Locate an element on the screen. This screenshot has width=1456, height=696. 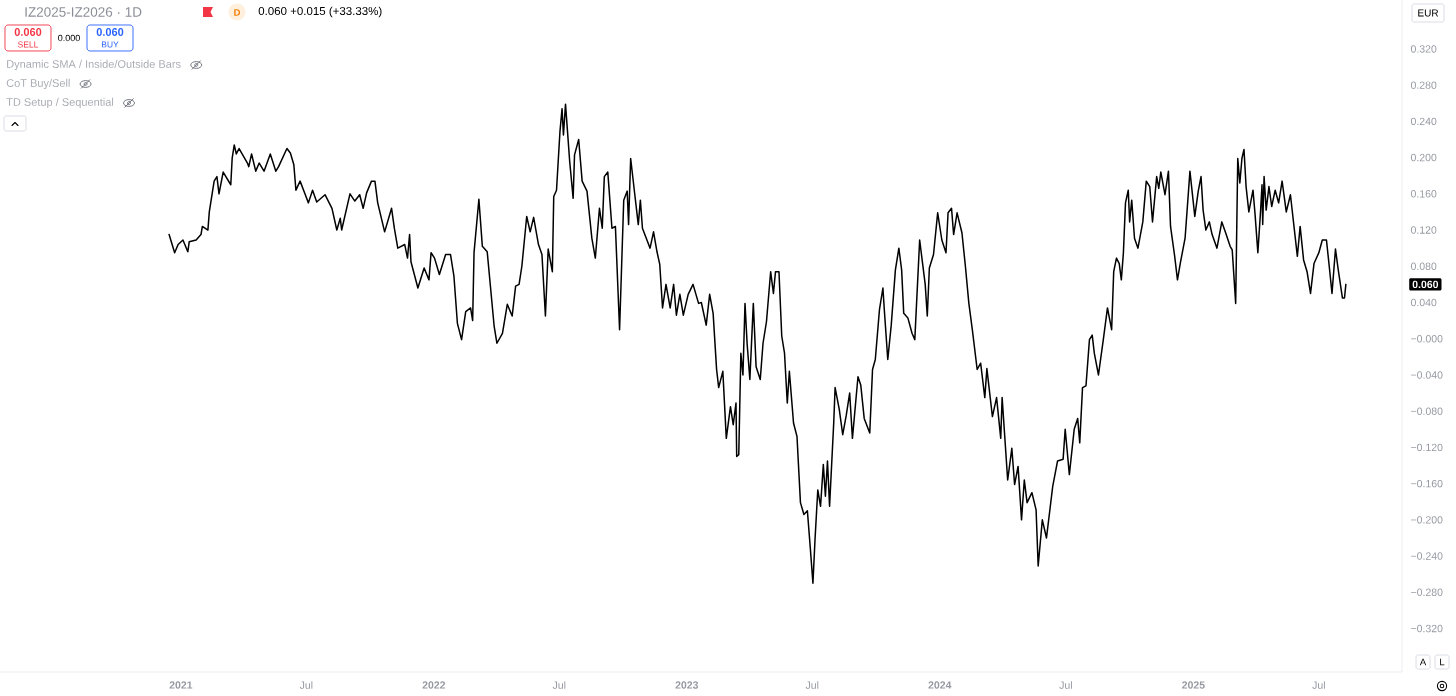
y-tick-label: −0.000 is located at coordinates (1427, 339).